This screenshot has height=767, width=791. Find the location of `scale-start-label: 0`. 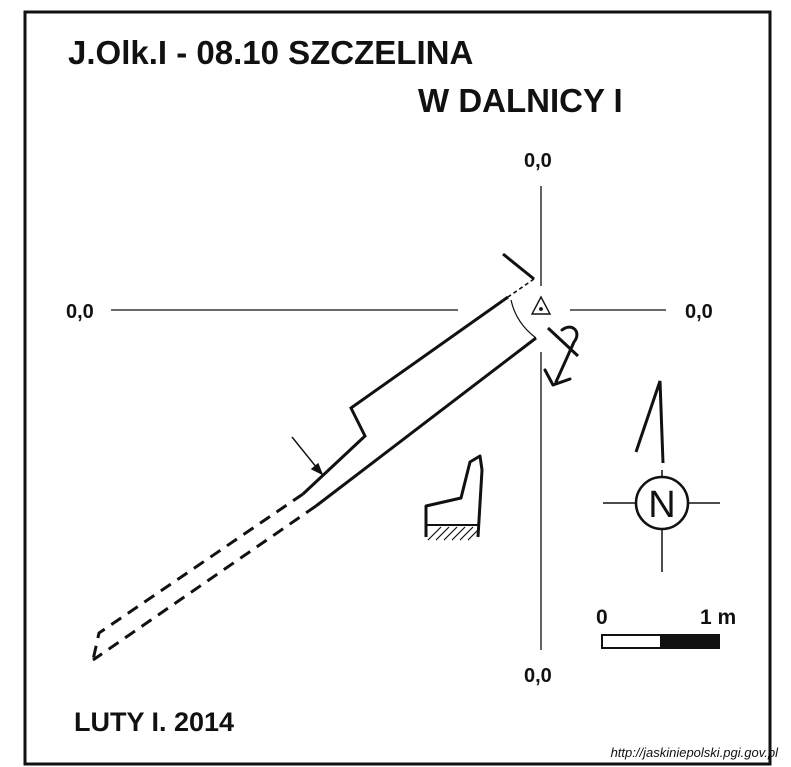

scale-start-label: 0 is located at coordinates (602, 617).